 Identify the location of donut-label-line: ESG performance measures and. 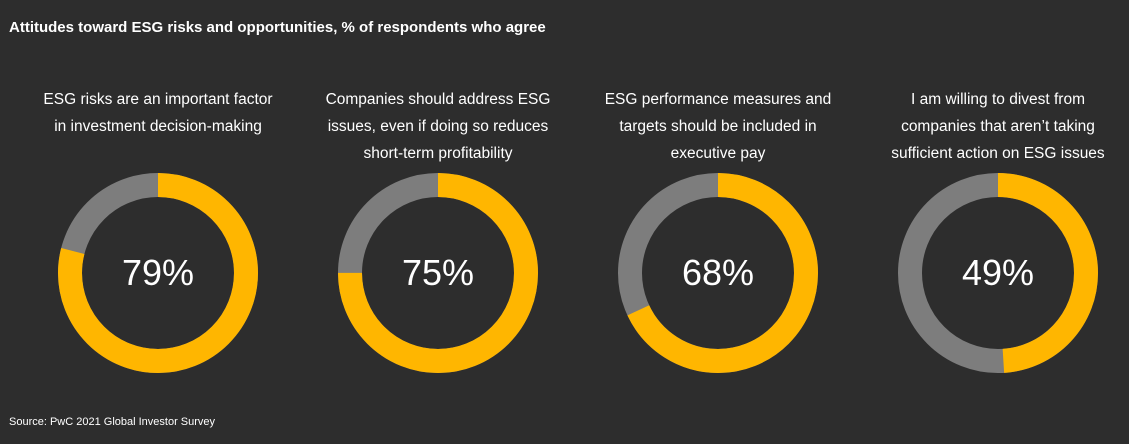
(718, 99).